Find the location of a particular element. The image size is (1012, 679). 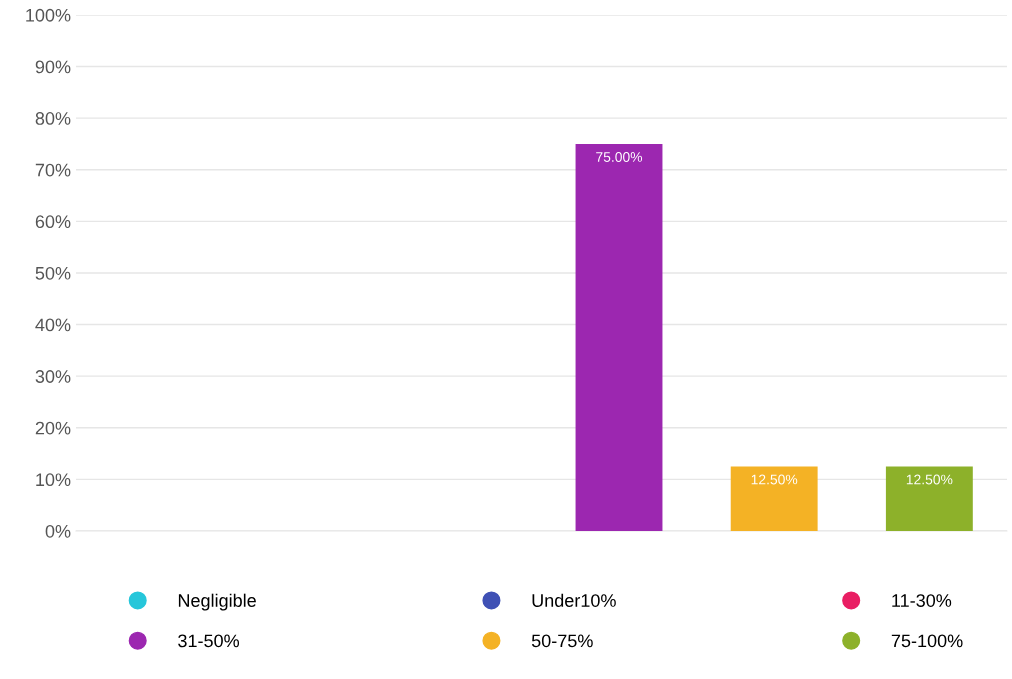

legend-label: 50-75% is located at coordinates (562, 641).